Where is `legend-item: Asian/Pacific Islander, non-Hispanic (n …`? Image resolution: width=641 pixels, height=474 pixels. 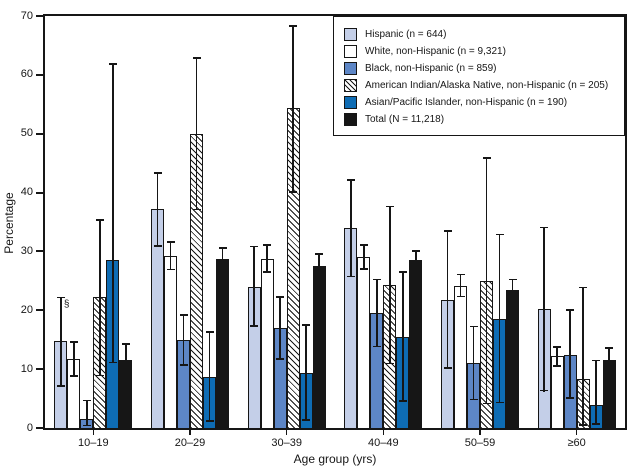
legend-item: Asian/Pacific Islander, non-Hispanic (n … is located at coordinates (482, 102).